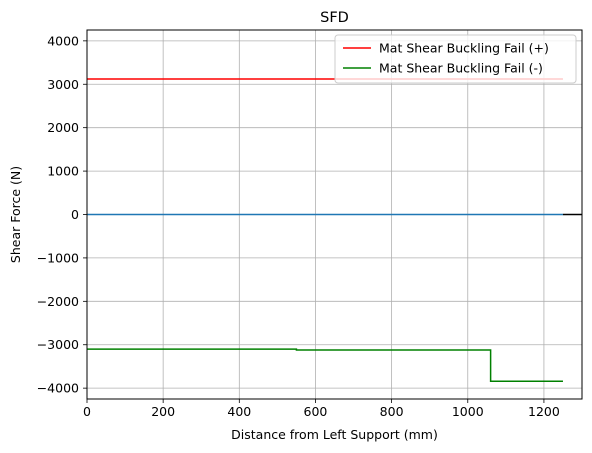 Image resolution: width=592 pixels, height=453 pixels. Describe the element at coordinates (15, 214) in the screenshot. I see `y-axis-label: Shear Force (N)` at that location.